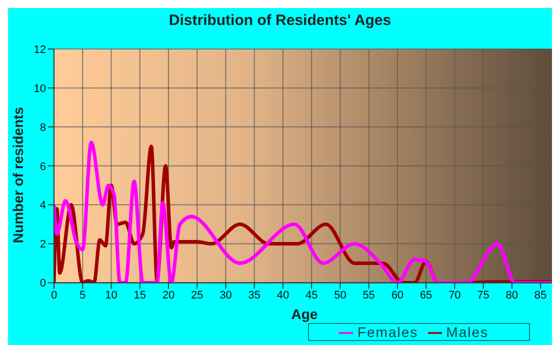  What do you see at coordinates (540, 296) in the screenshot?
I see `x-tick-label: 85` at bounding box center [540, 296].